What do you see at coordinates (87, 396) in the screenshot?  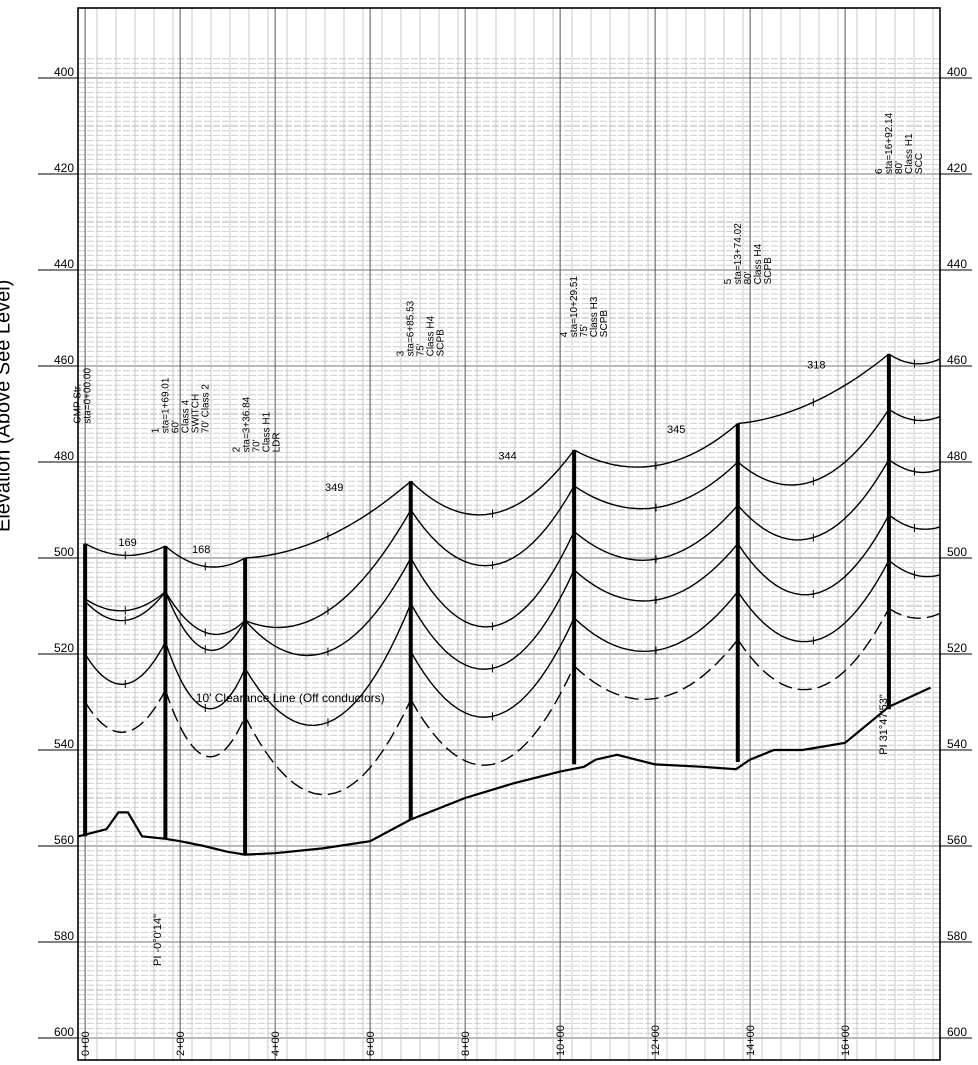 I see `structure-label-line: sta=0+00.00` at bounding box center [87, 396].